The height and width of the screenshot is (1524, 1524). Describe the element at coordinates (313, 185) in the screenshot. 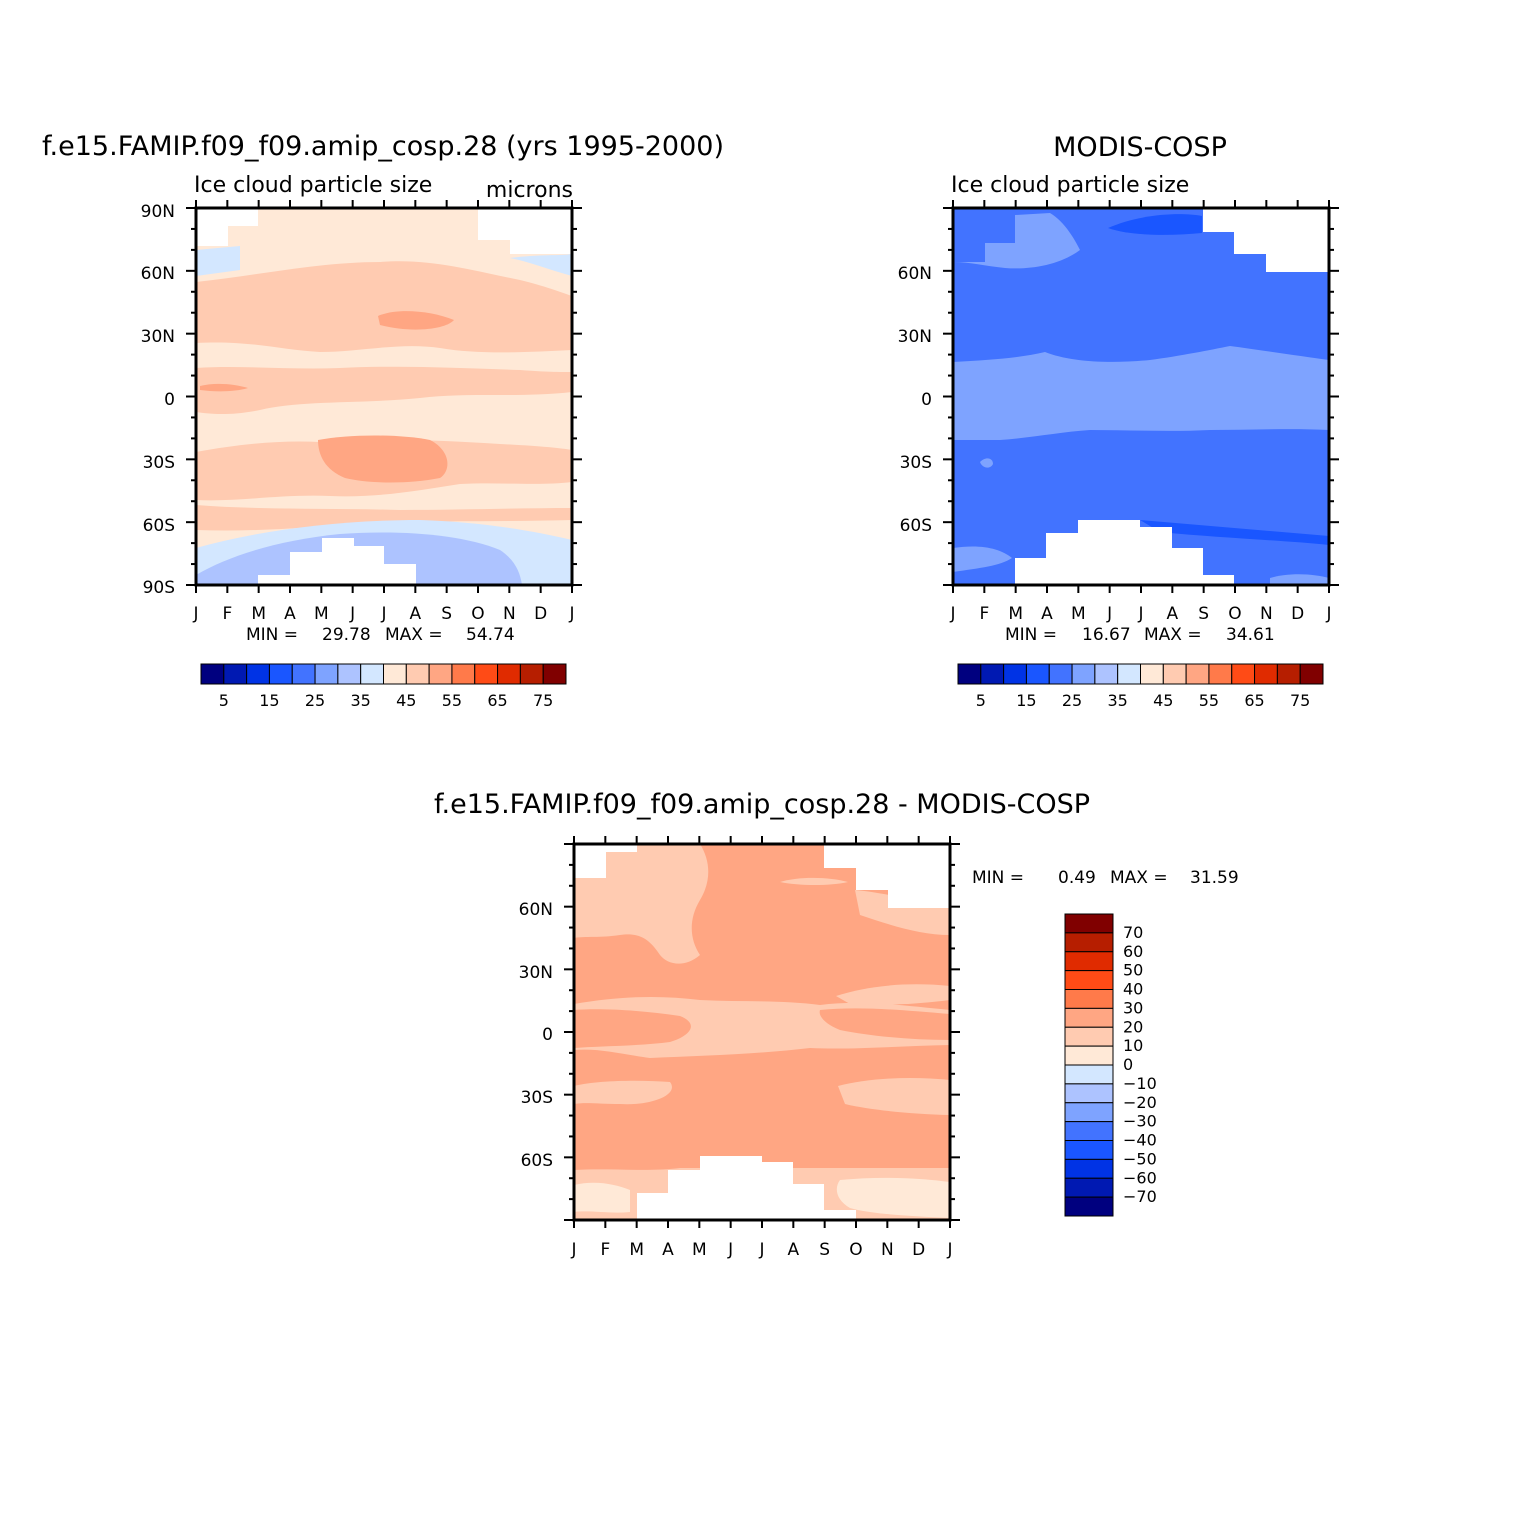

I see `model-subtitle: Ice cloud particle size` at that location.